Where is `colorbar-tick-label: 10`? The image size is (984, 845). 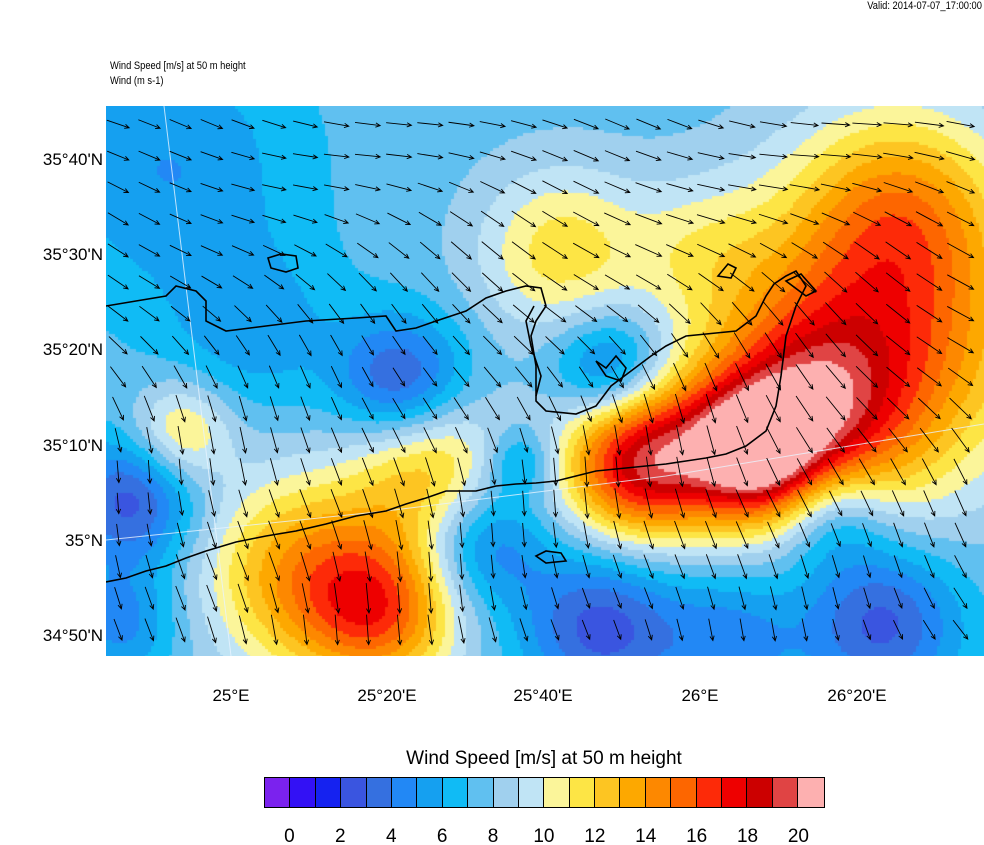
colorbar-tick-label: 10 is located at coordinates (544, 835).